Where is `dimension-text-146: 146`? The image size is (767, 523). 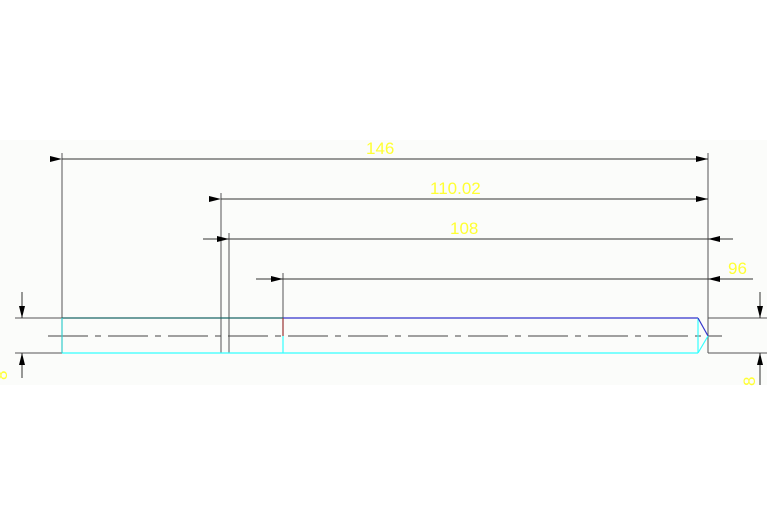 dimension-text-146: 146 is located at coordinates (380, 148).